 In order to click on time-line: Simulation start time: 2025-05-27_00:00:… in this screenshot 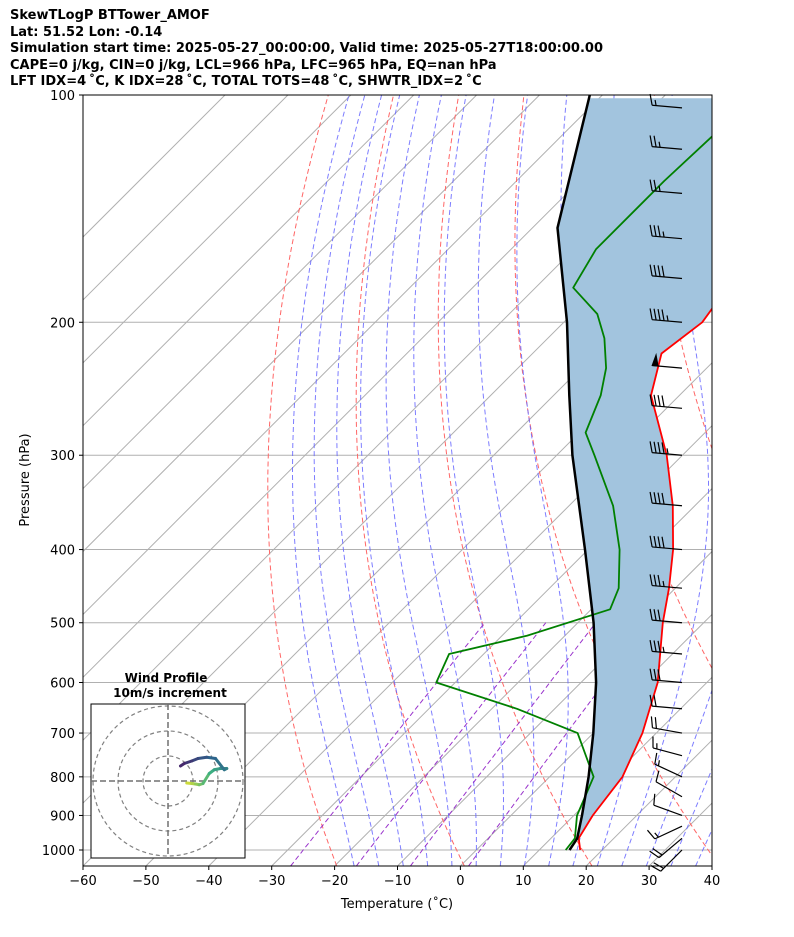, I will do `click(306, 49)`.